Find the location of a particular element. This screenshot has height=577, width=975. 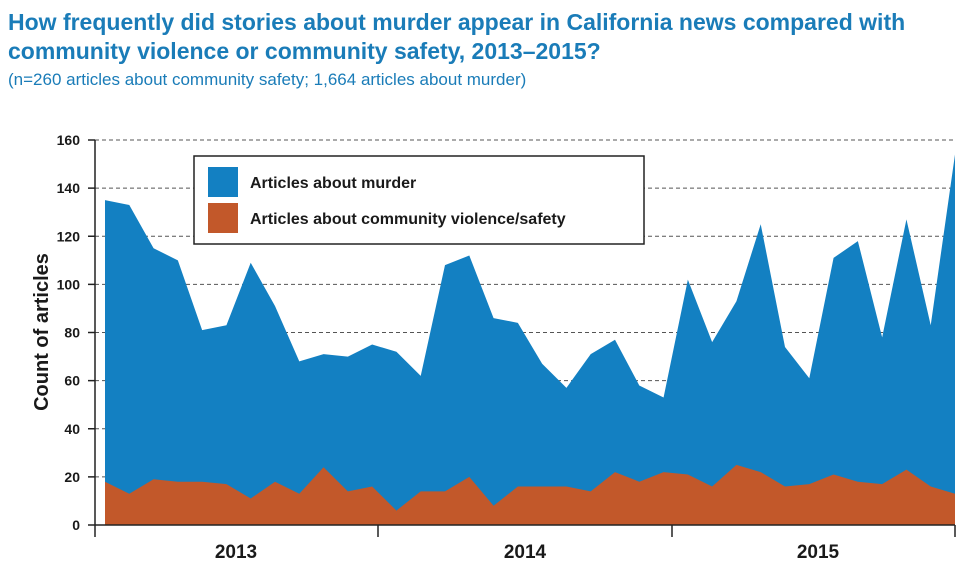

y-tick-label: 40 is located at coordinates (72, 429).